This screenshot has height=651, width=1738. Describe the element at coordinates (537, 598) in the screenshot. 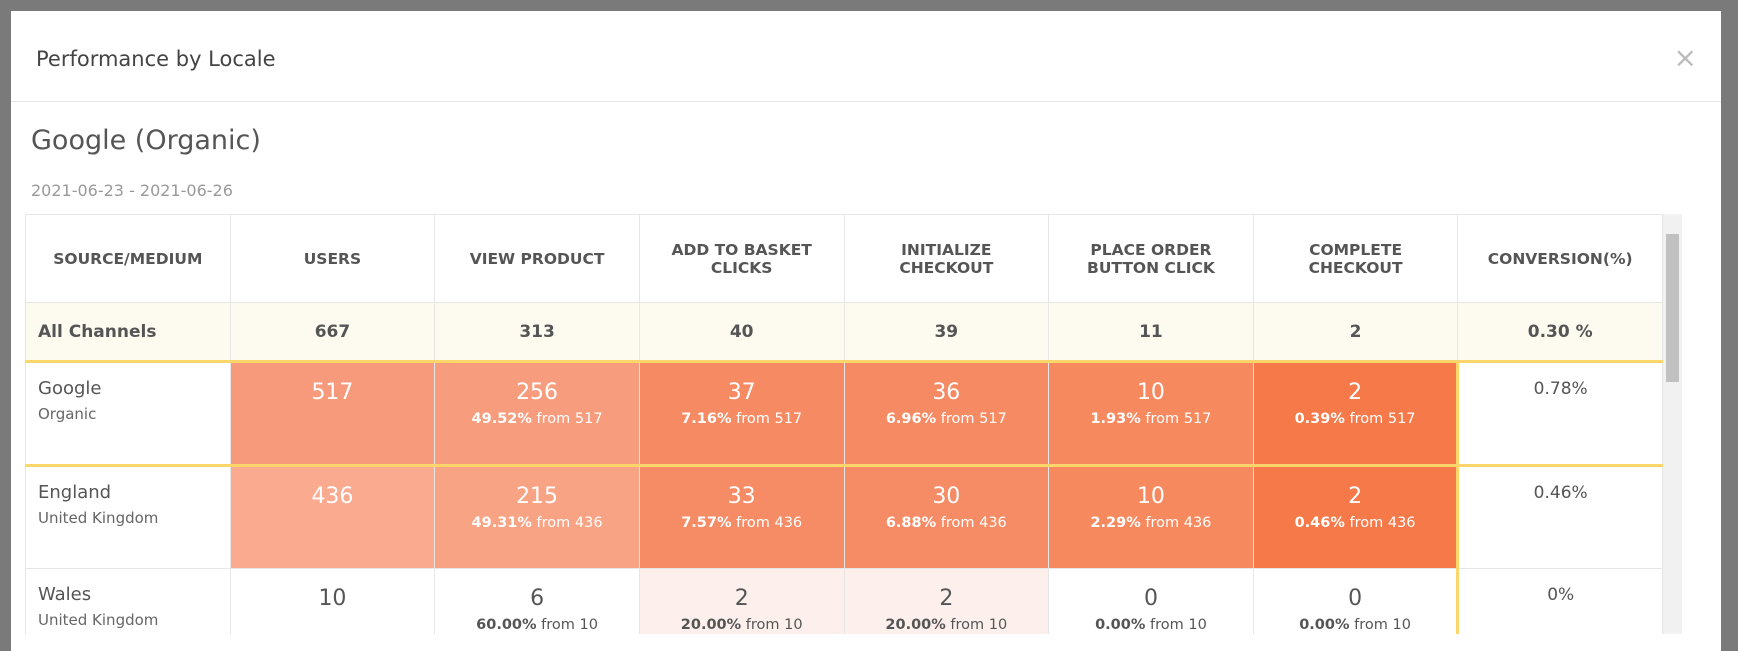

I see `metric-value: 6` at that location.